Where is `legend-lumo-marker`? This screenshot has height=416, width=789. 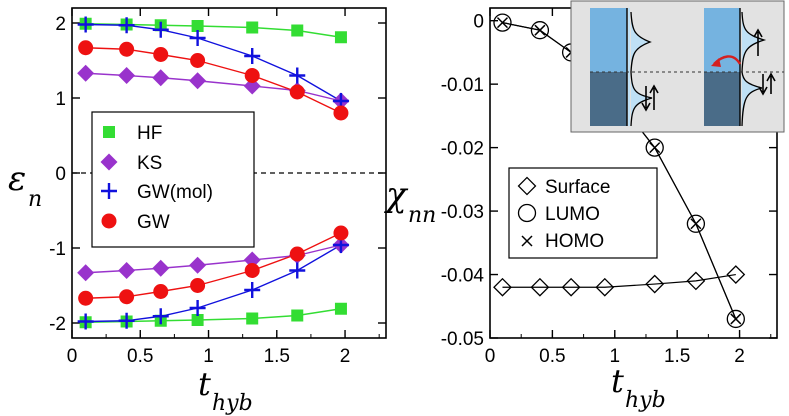
legend-lumo-marker is located at coordinates (527, 213).